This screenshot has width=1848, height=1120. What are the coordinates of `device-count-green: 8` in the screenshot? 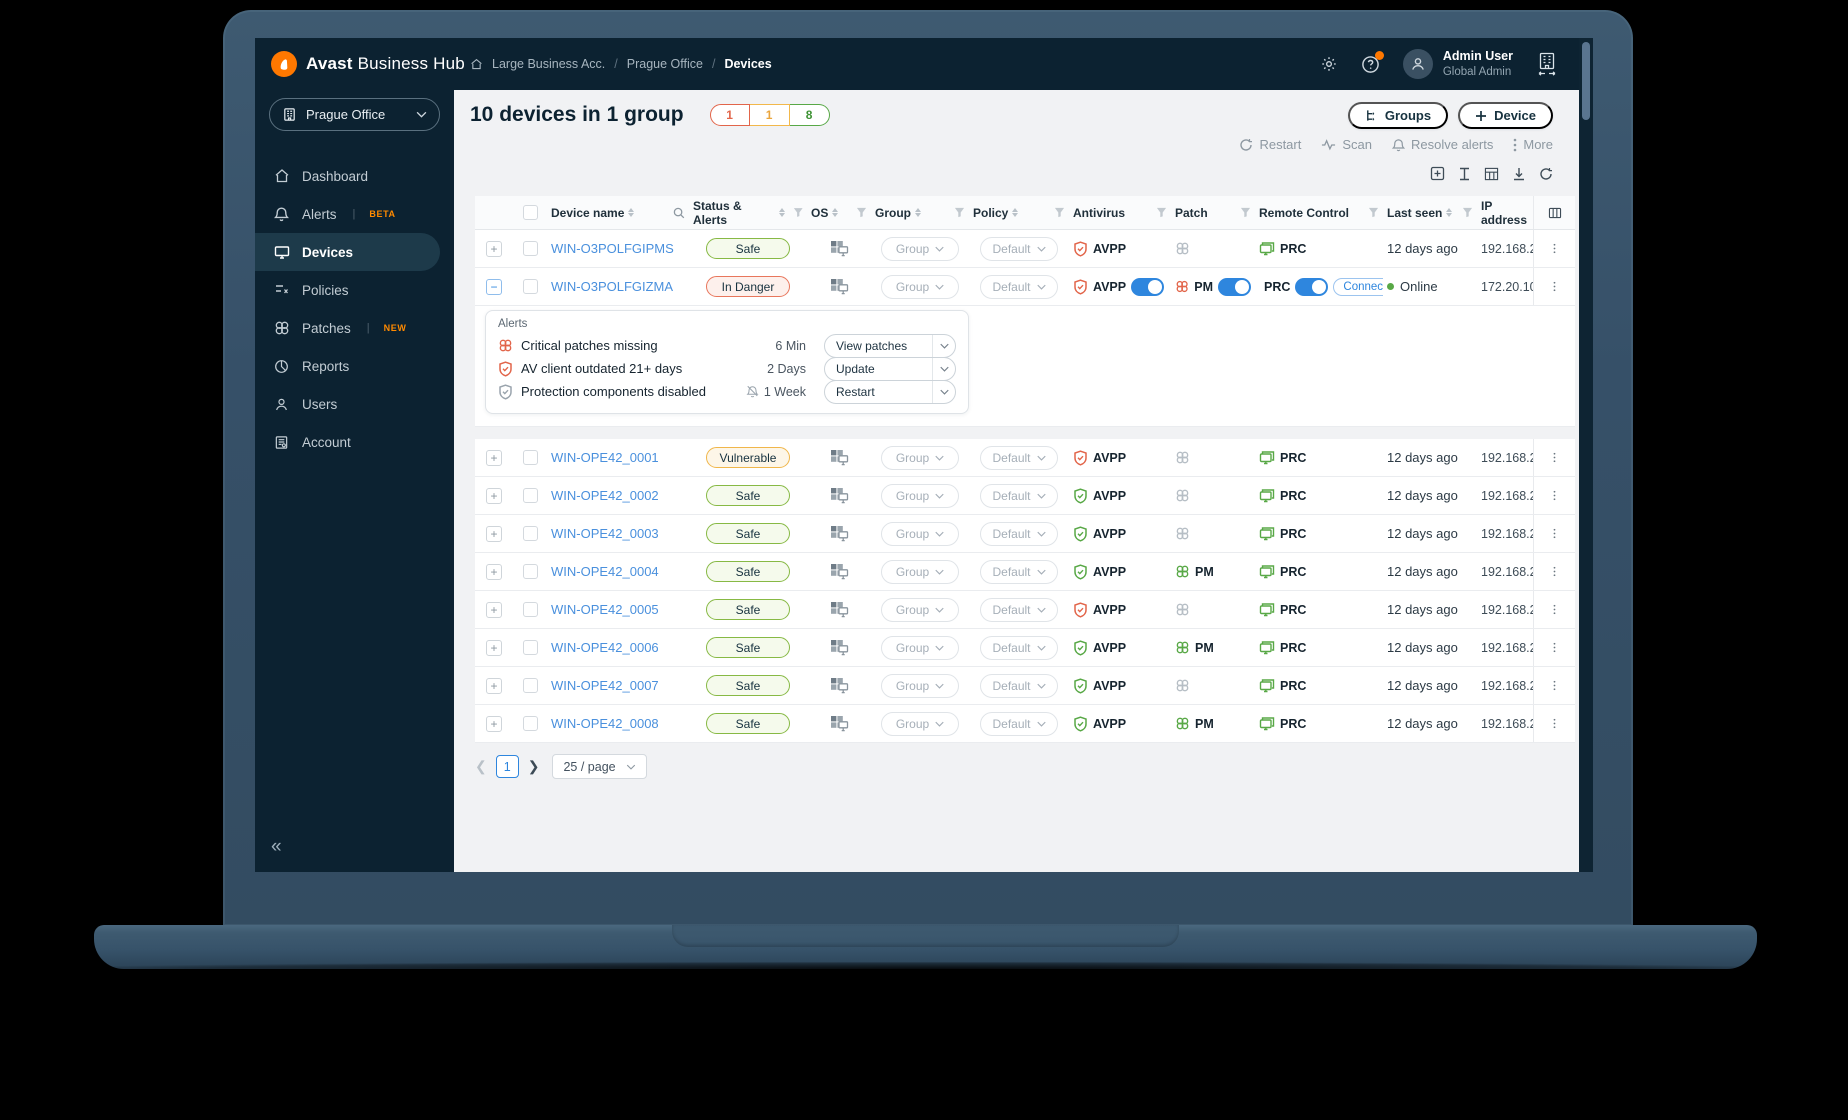 It's located at (809, 115).